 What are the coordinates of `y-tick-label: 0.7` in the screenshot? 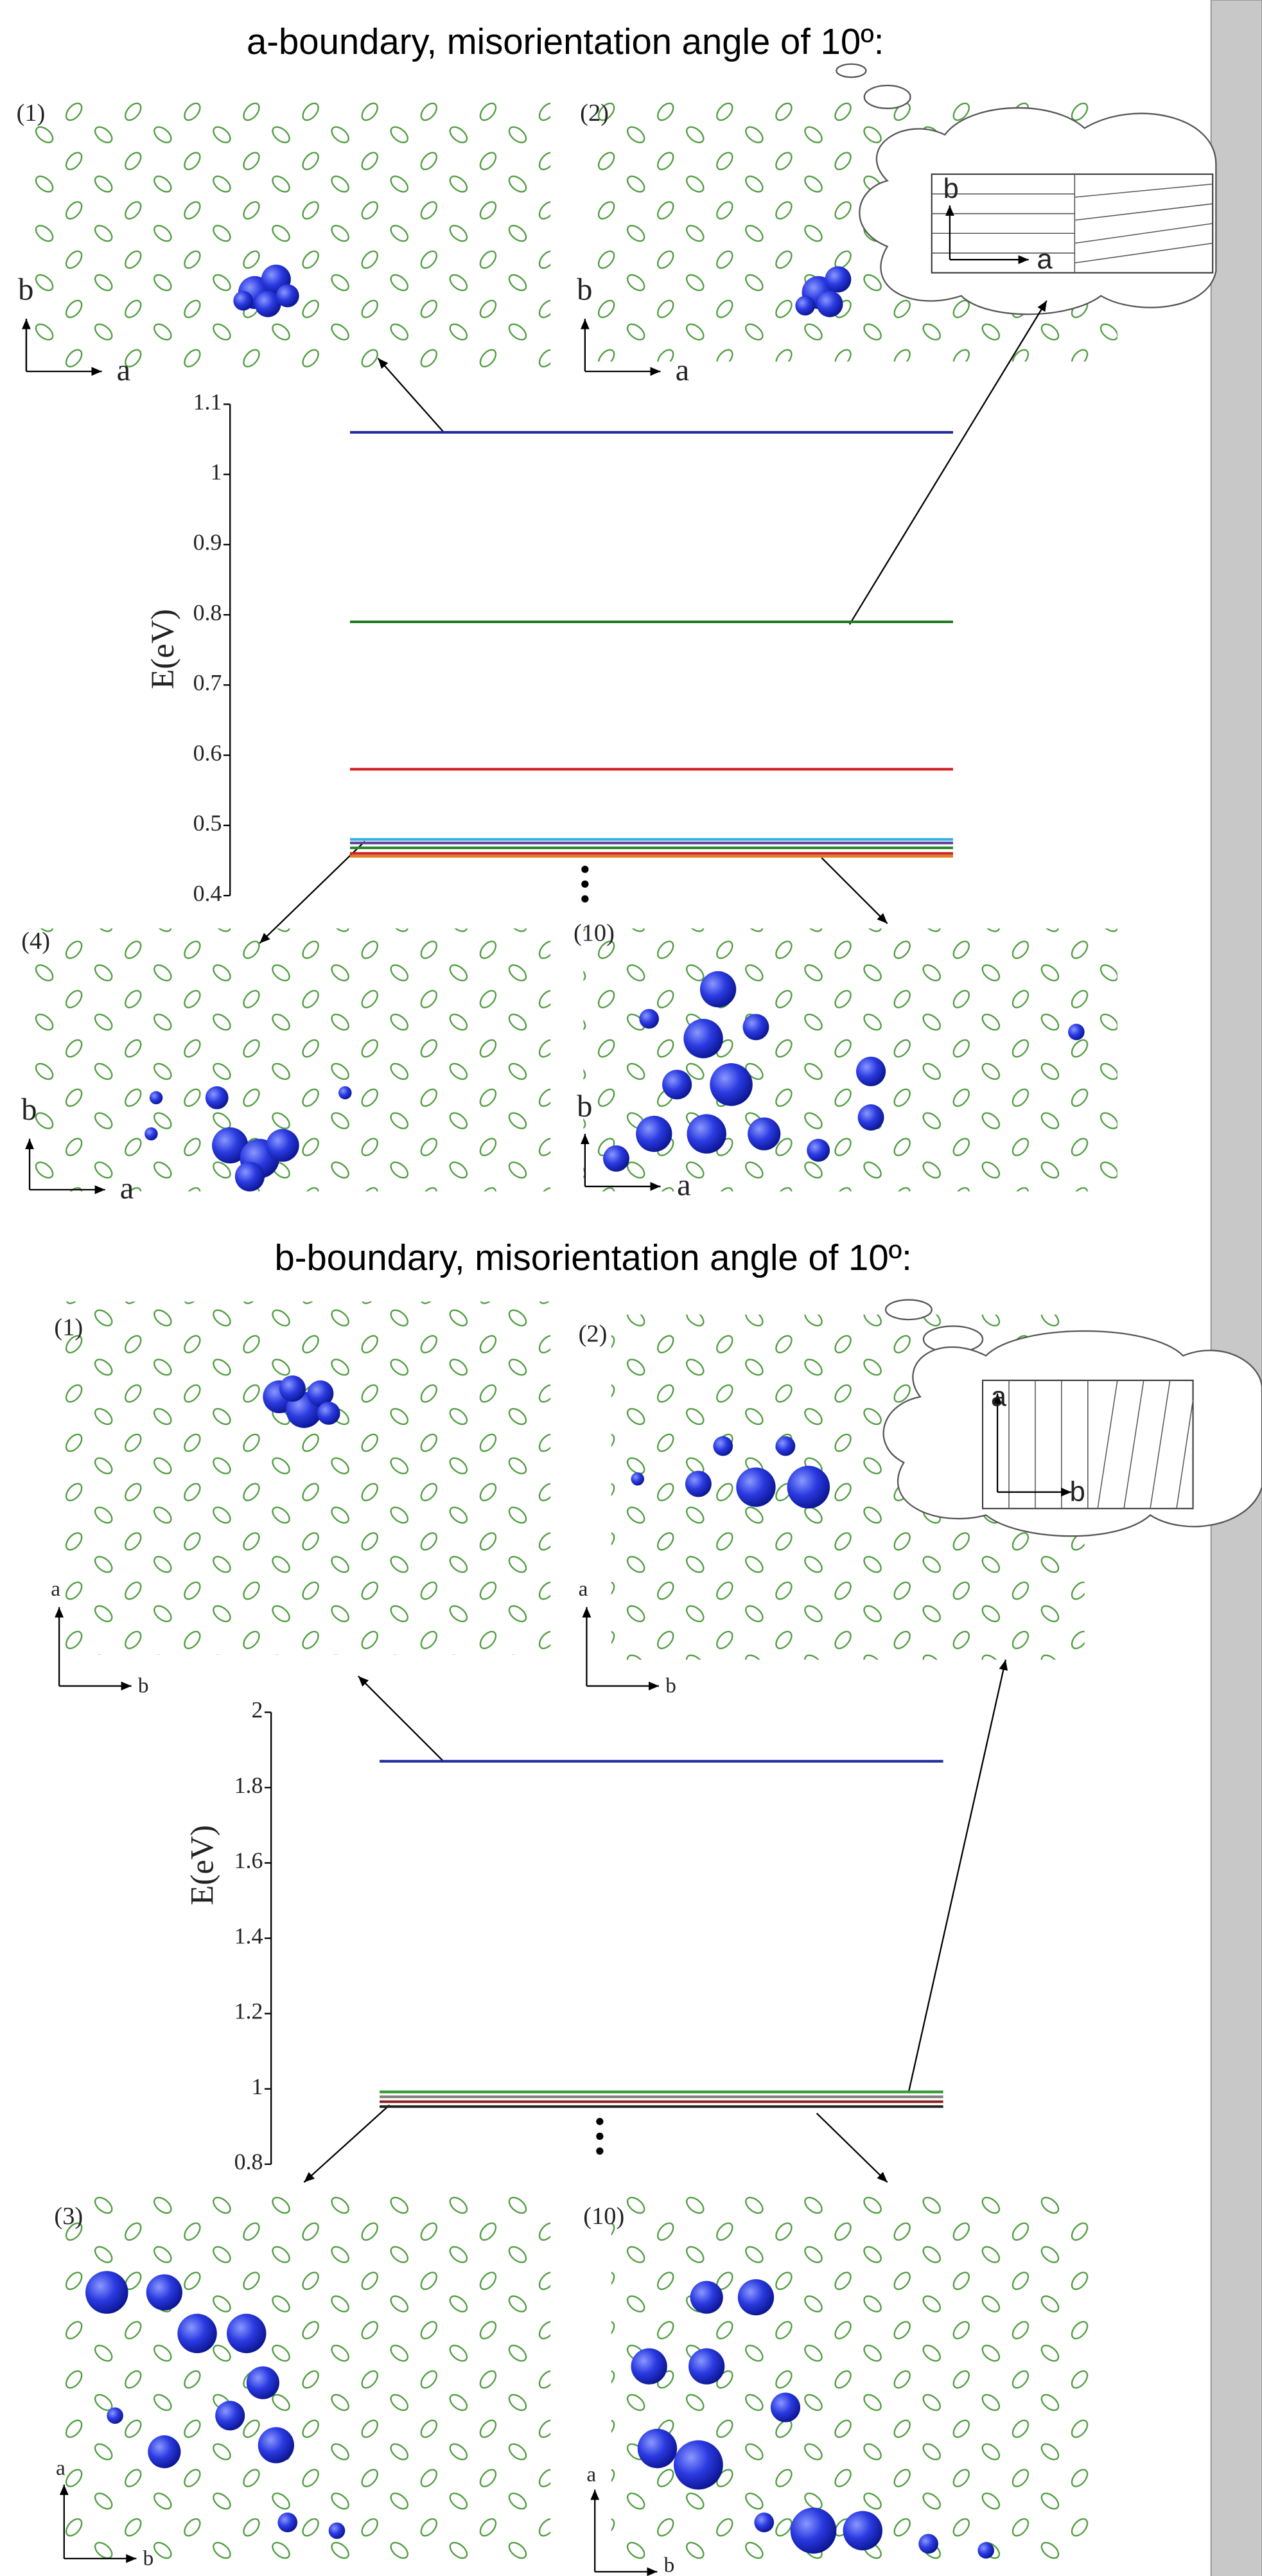 It's located at (207, 683).